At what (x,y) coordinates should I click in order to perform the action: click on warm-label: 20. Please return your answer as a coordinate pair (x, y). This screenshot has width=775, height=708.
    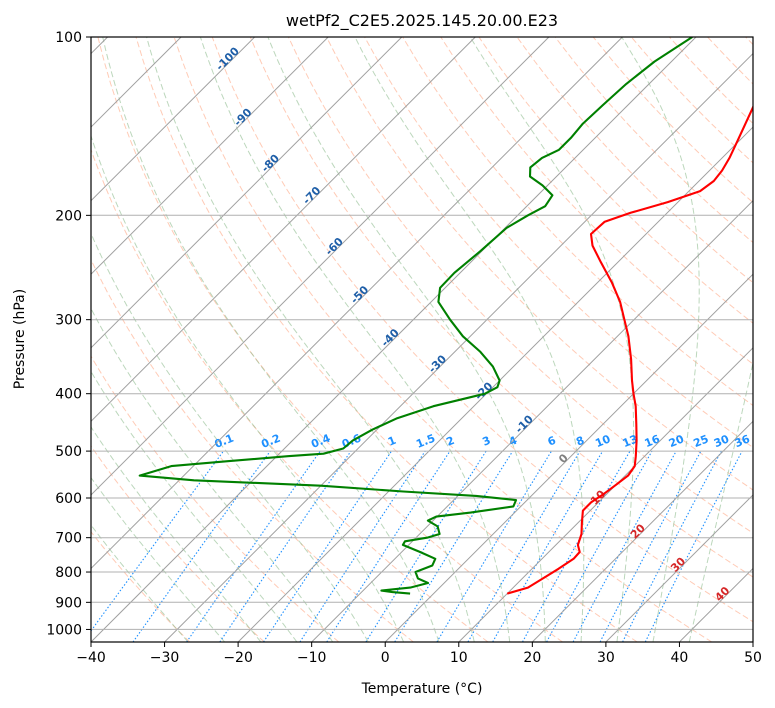
    Looking at the image, I should click on (638, 531).